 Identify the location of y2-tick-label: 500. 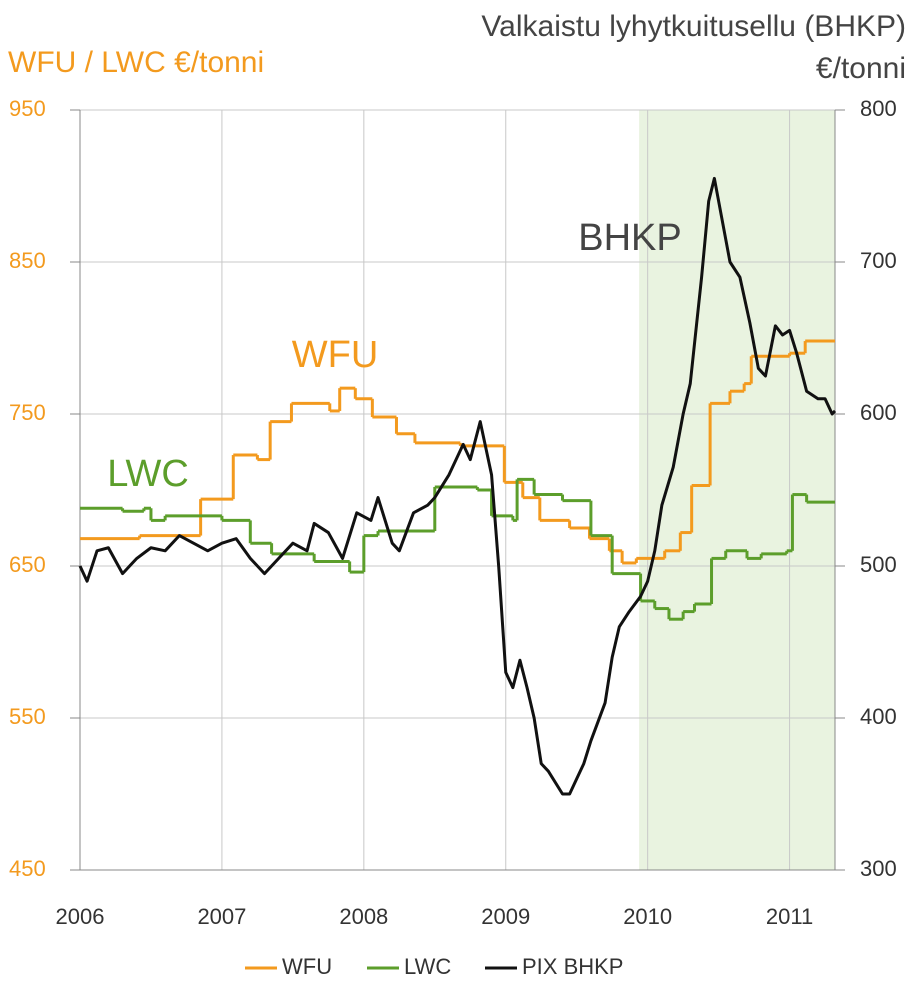
(878, 564).